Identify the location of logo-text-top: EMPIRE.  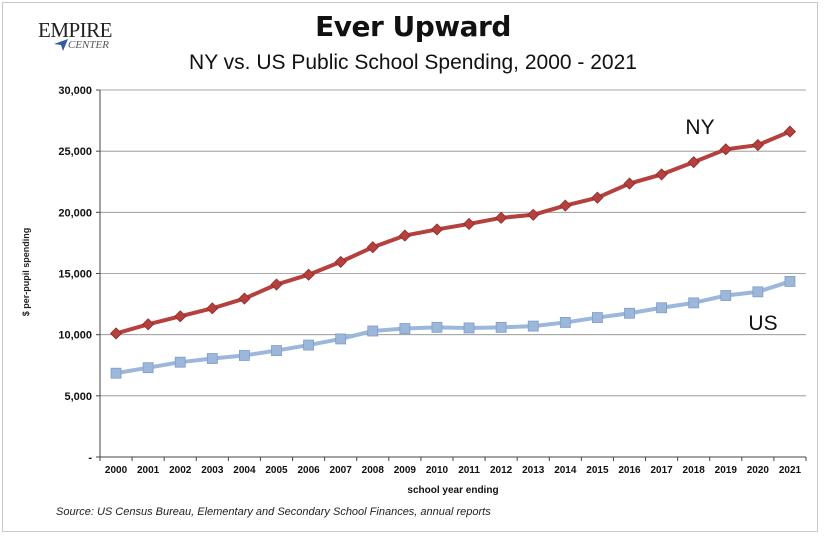
(75, 30).